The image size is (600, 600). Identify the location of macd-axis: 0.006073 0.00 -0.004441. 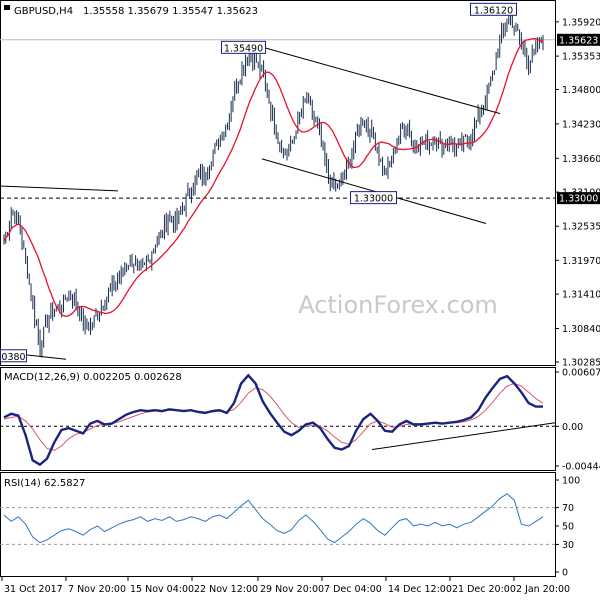
(577, 420).